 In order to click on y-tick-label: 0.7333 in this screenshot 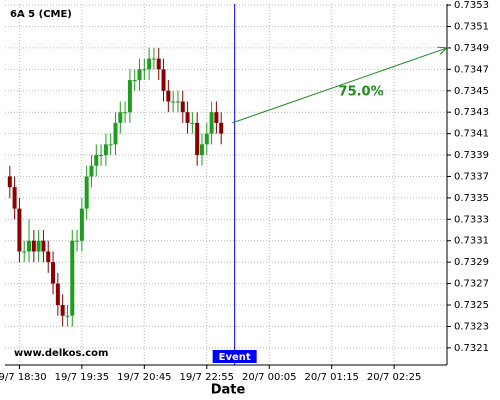, I will do `click(471, 219)`.